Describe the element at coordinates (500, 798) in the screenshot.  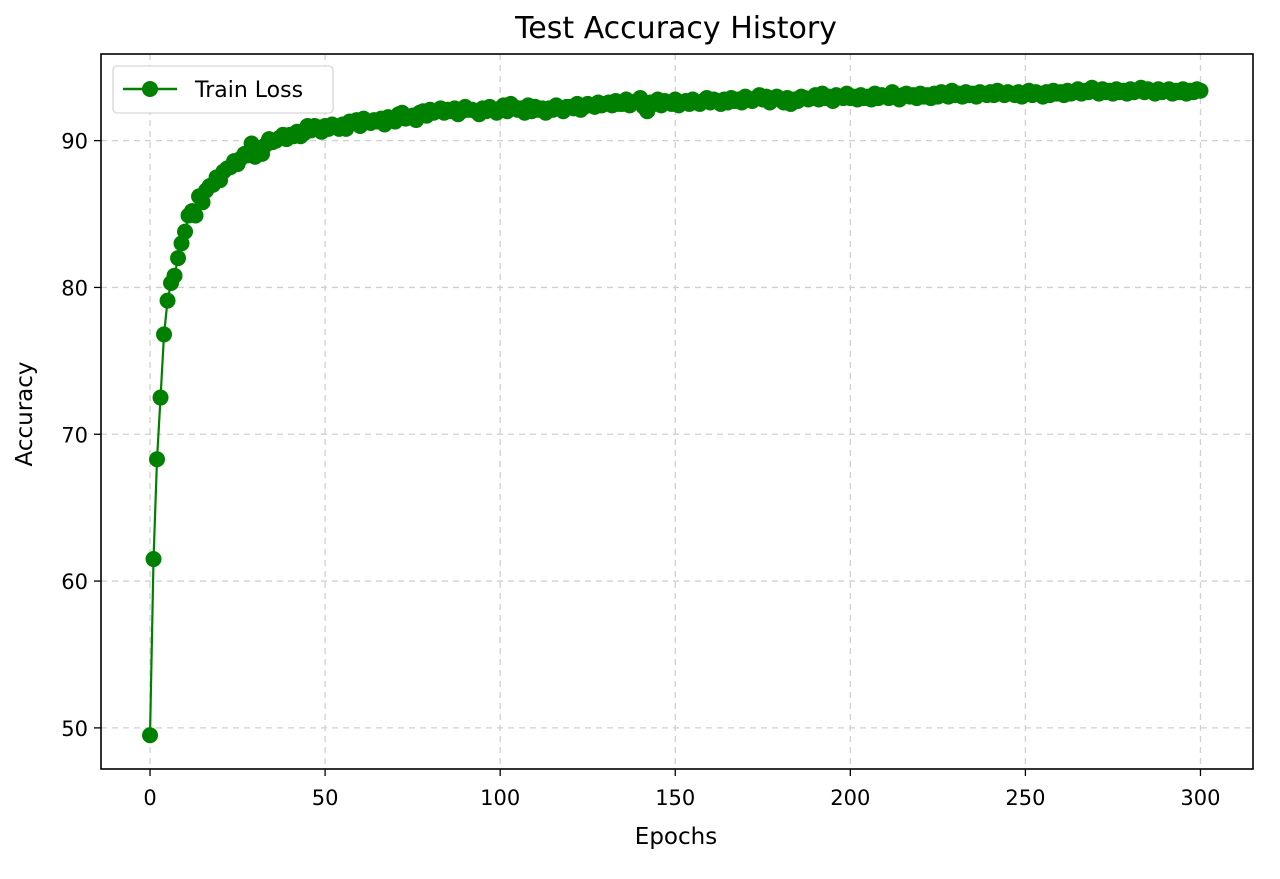
I see `x-tick-label: 100` at that location.